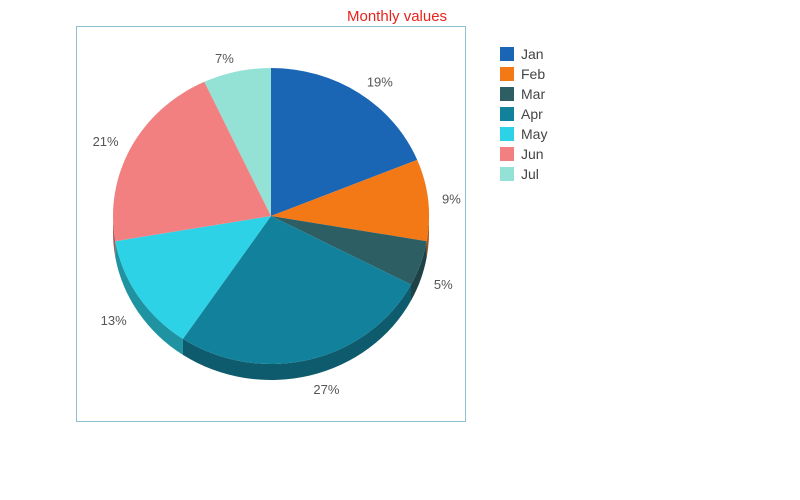 This screenshot has width=800, height=500. I want to click on pie-slice-side-jun, so click(114, 237).